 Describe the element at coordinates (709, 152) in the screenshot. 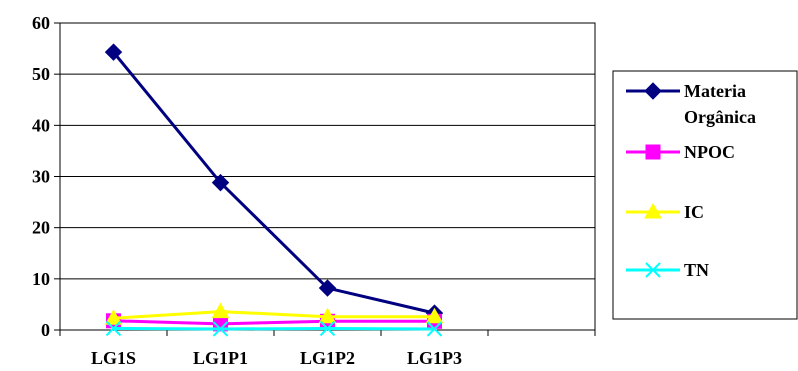

I see `legend-label: NPOC` at that location.